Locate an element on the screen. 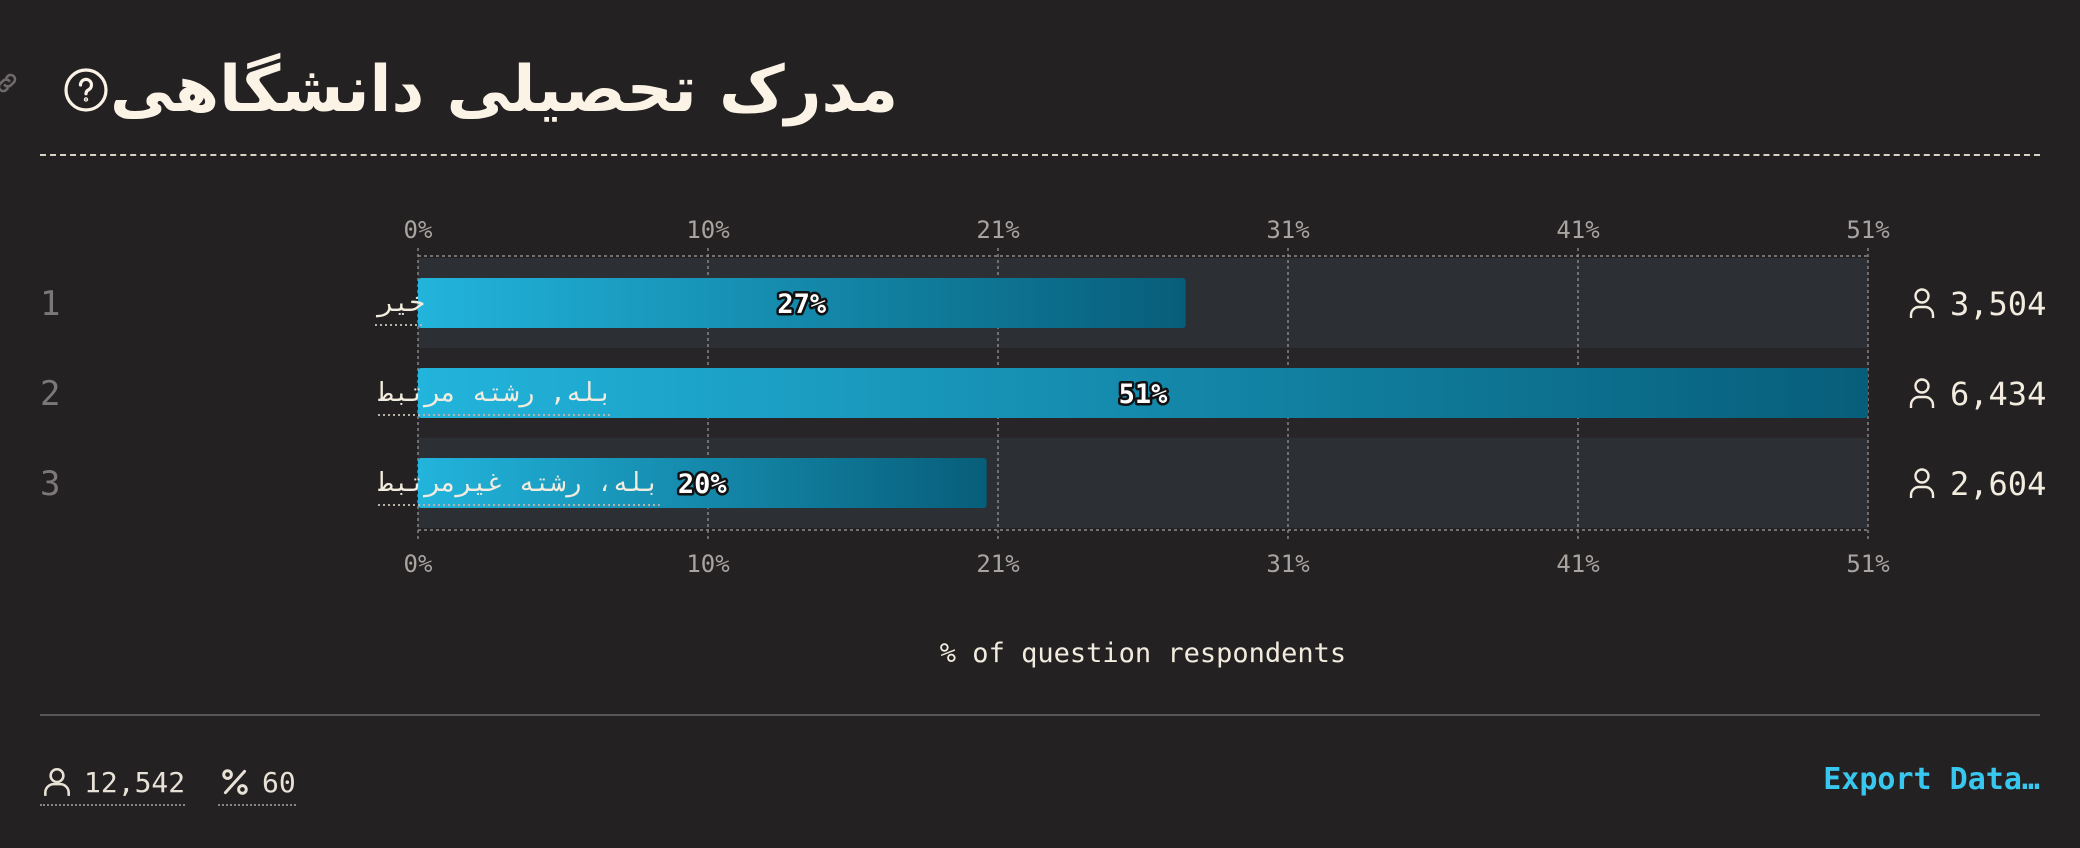 Image resolution: width=2080 pixels, height=848 pixels. x-tick-label-bottom: 51% is located at coordinates (1868, 564).